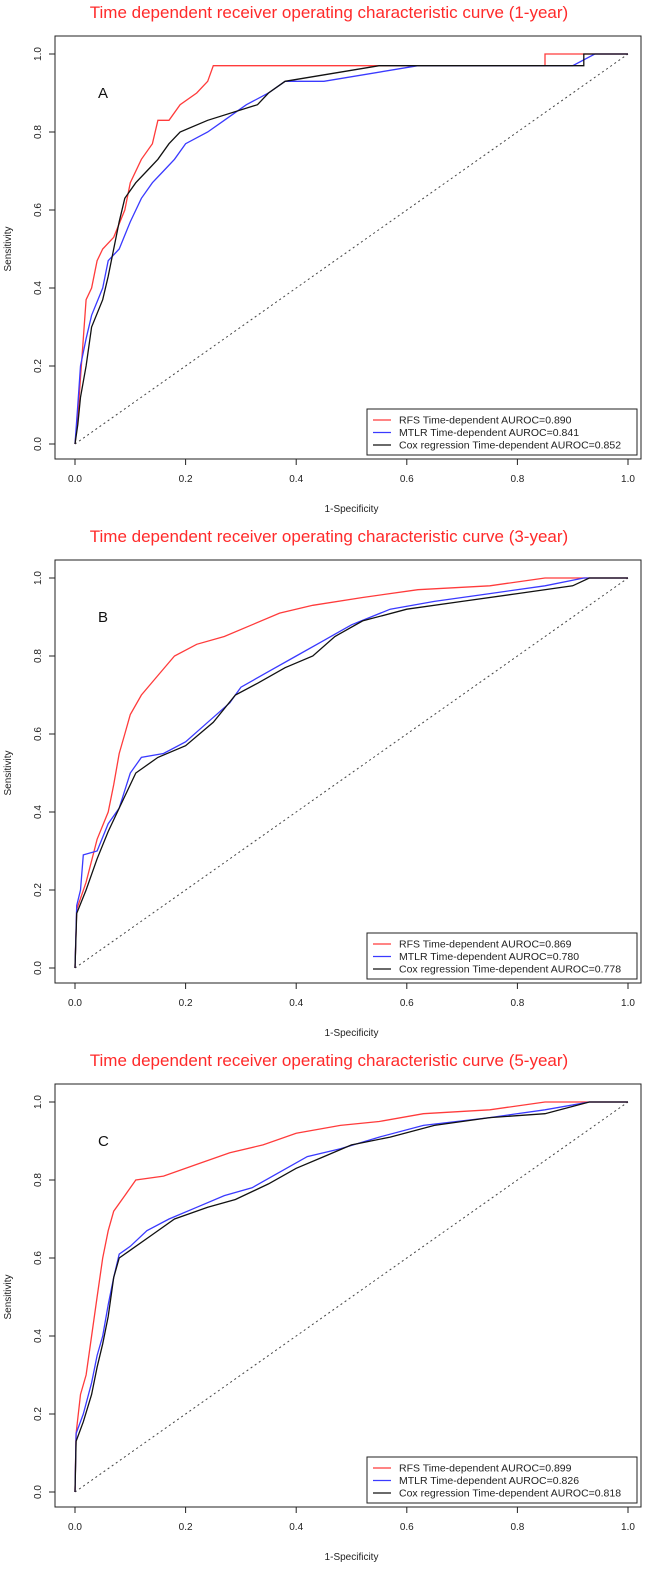  I want to click on panel-c-y-tick-label: 0.2, so click(38, 1414).